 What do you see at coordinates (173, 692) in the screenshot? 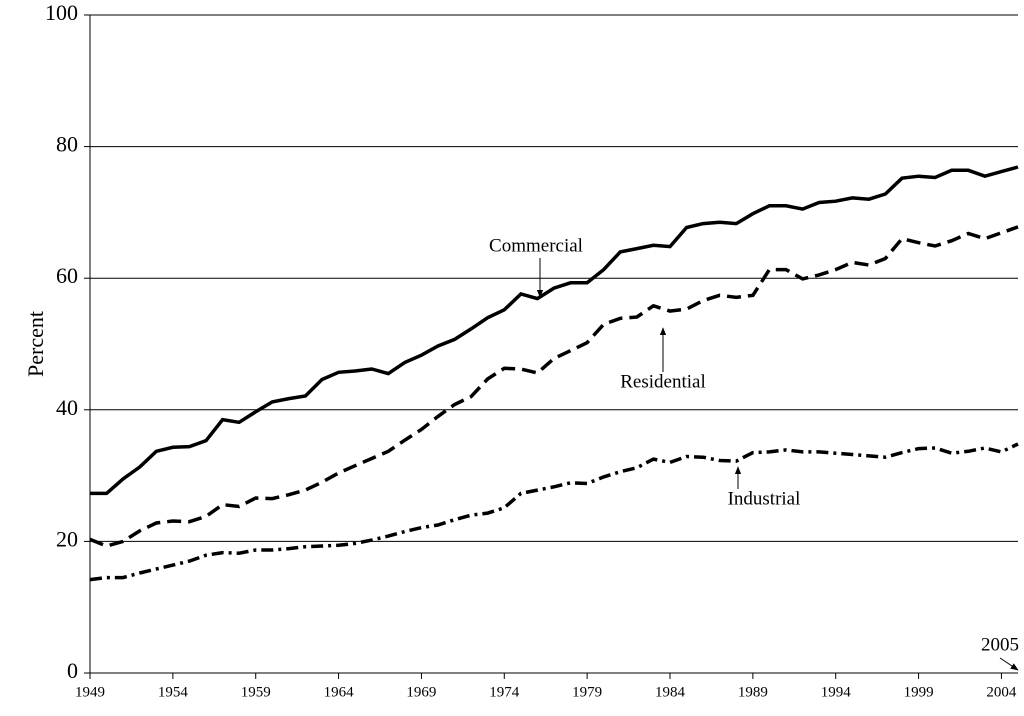
I see `x-tick-label: 1954` at bounding box center [173, 692].